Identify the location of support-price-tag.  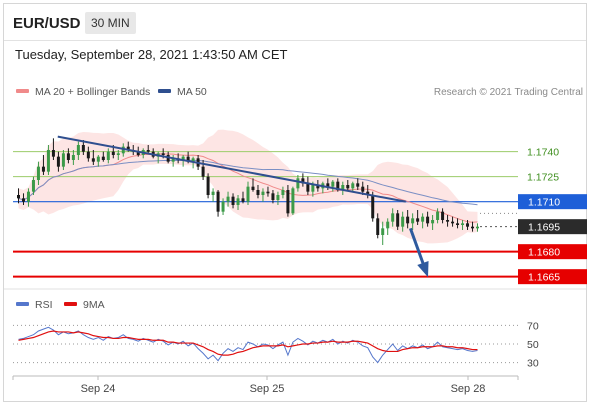
(552, 277).